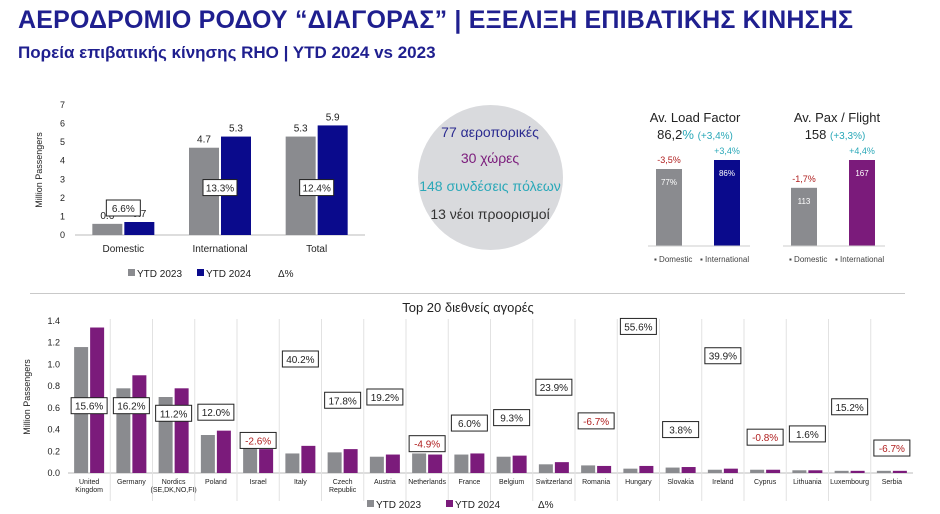 The width and height of the screenshot is (940, 514). I want to click on load-factor-percent: %, so click(688, 134).